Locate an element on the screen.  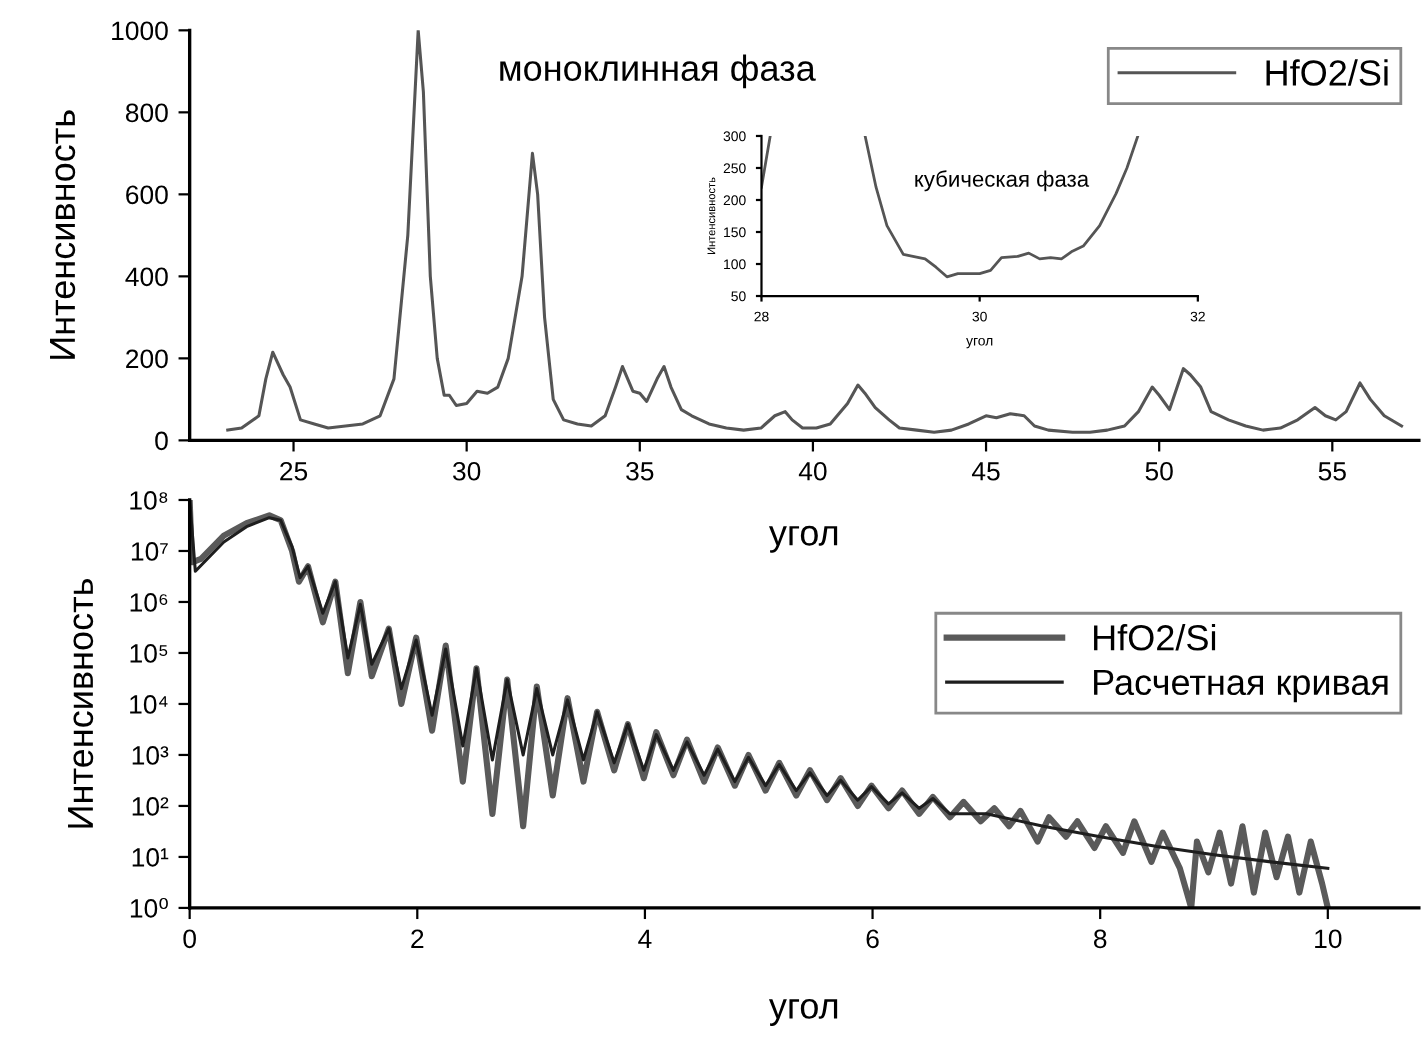
x-tick-label: 4 is located at coordinates (645, 938).